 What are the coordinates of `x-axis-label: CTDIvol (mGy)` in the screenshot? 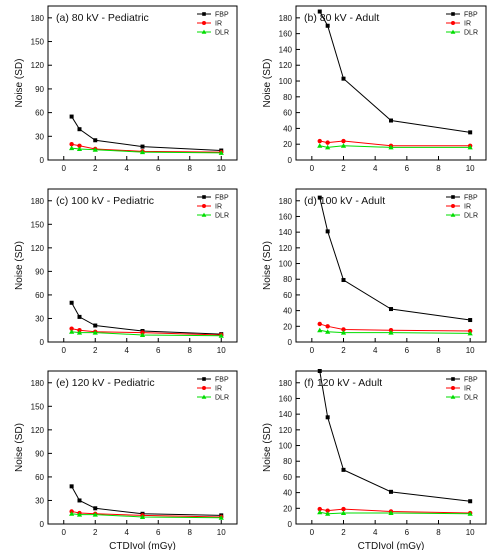 It's located at (391, 545).